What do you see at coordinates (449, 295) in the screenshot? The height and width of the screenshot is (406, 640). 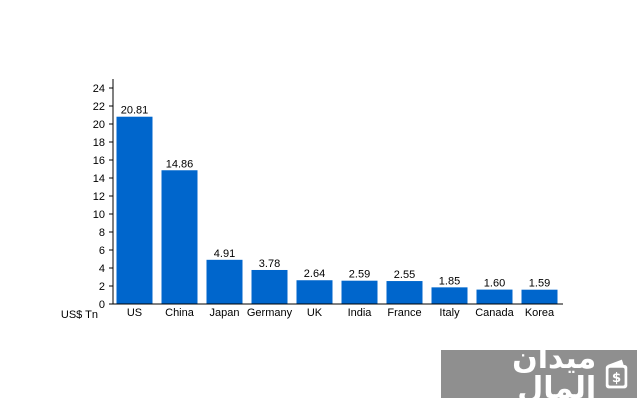 I see `bar-italy` at bounding box center [449, 295].